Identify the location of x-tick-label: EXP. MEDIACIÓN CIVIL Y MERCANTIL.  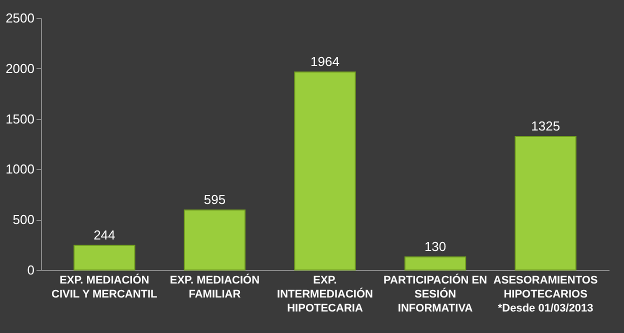
(105, 287).